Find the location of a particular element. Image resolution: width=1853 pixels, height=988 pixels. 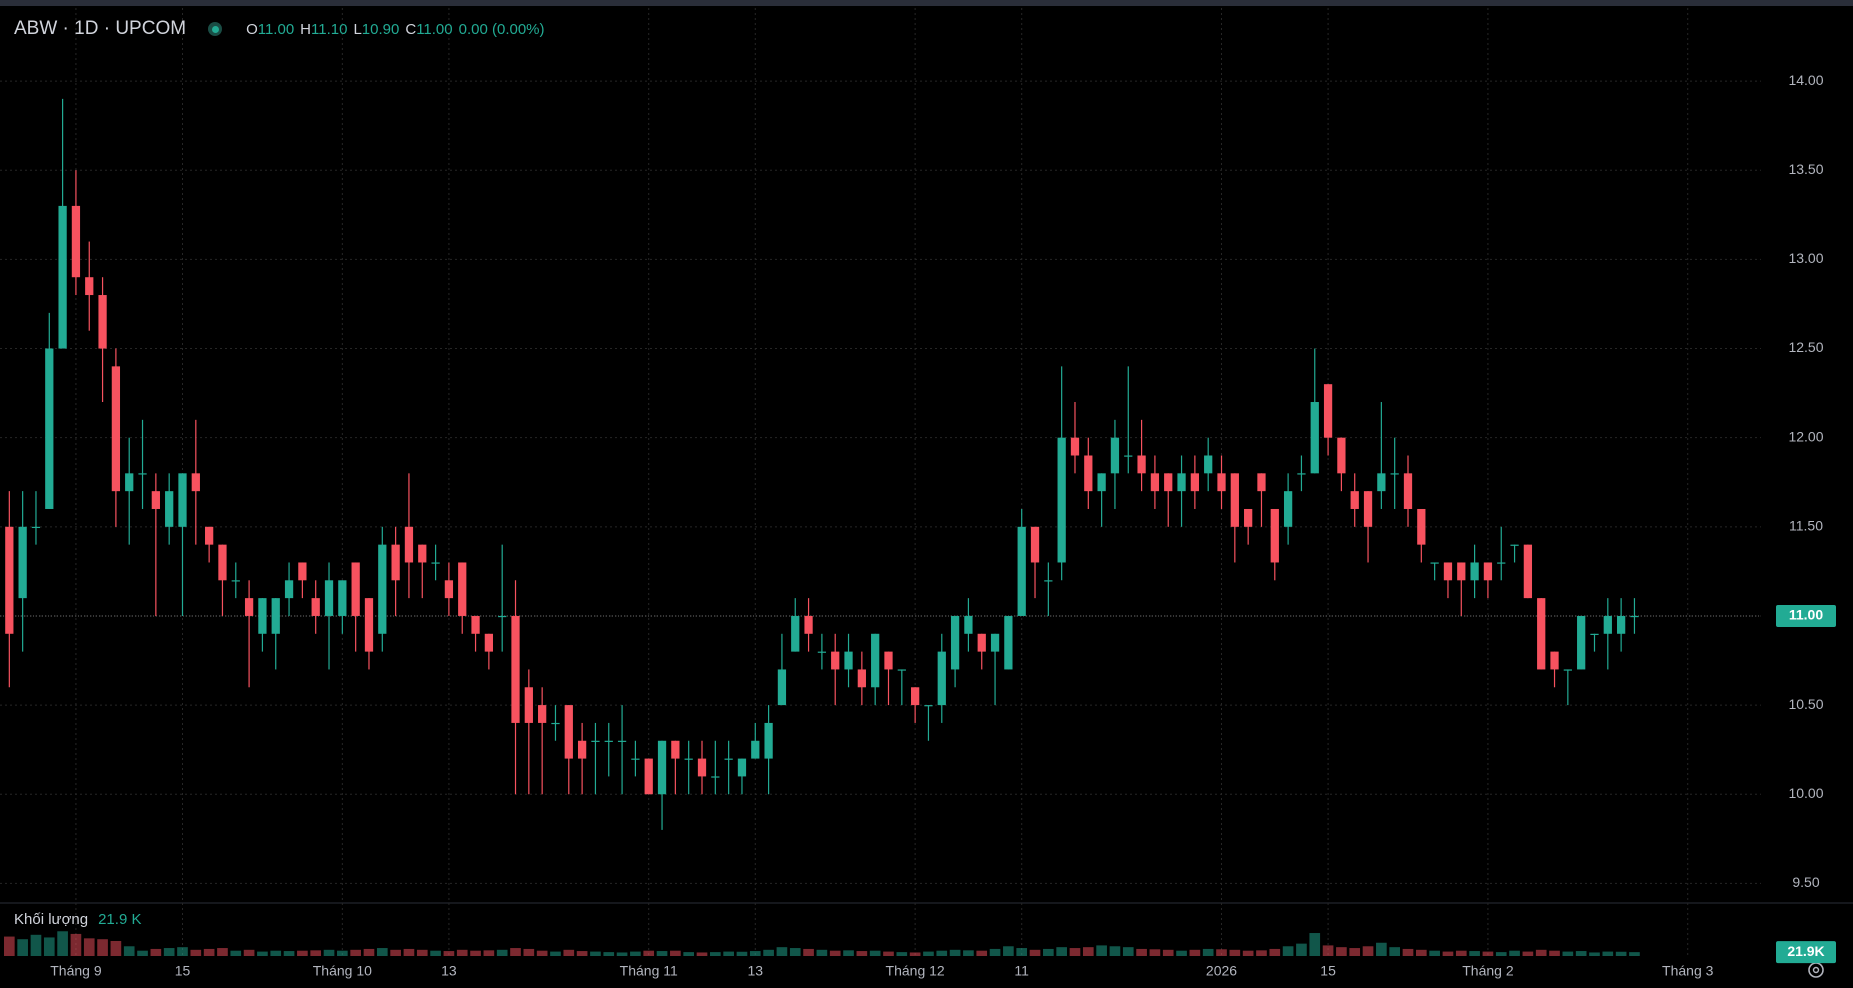

x-tick-label: 13 is located at coordinates (755, 971).